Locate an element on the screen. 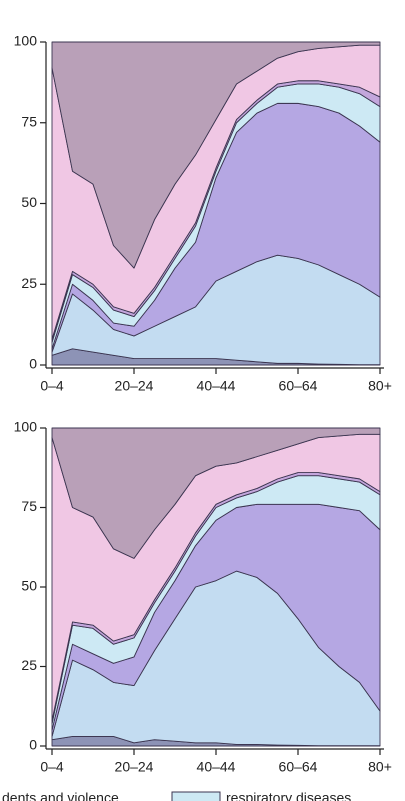 This screenshot has height=801, width=405. area is located at coordinates (216, 493).